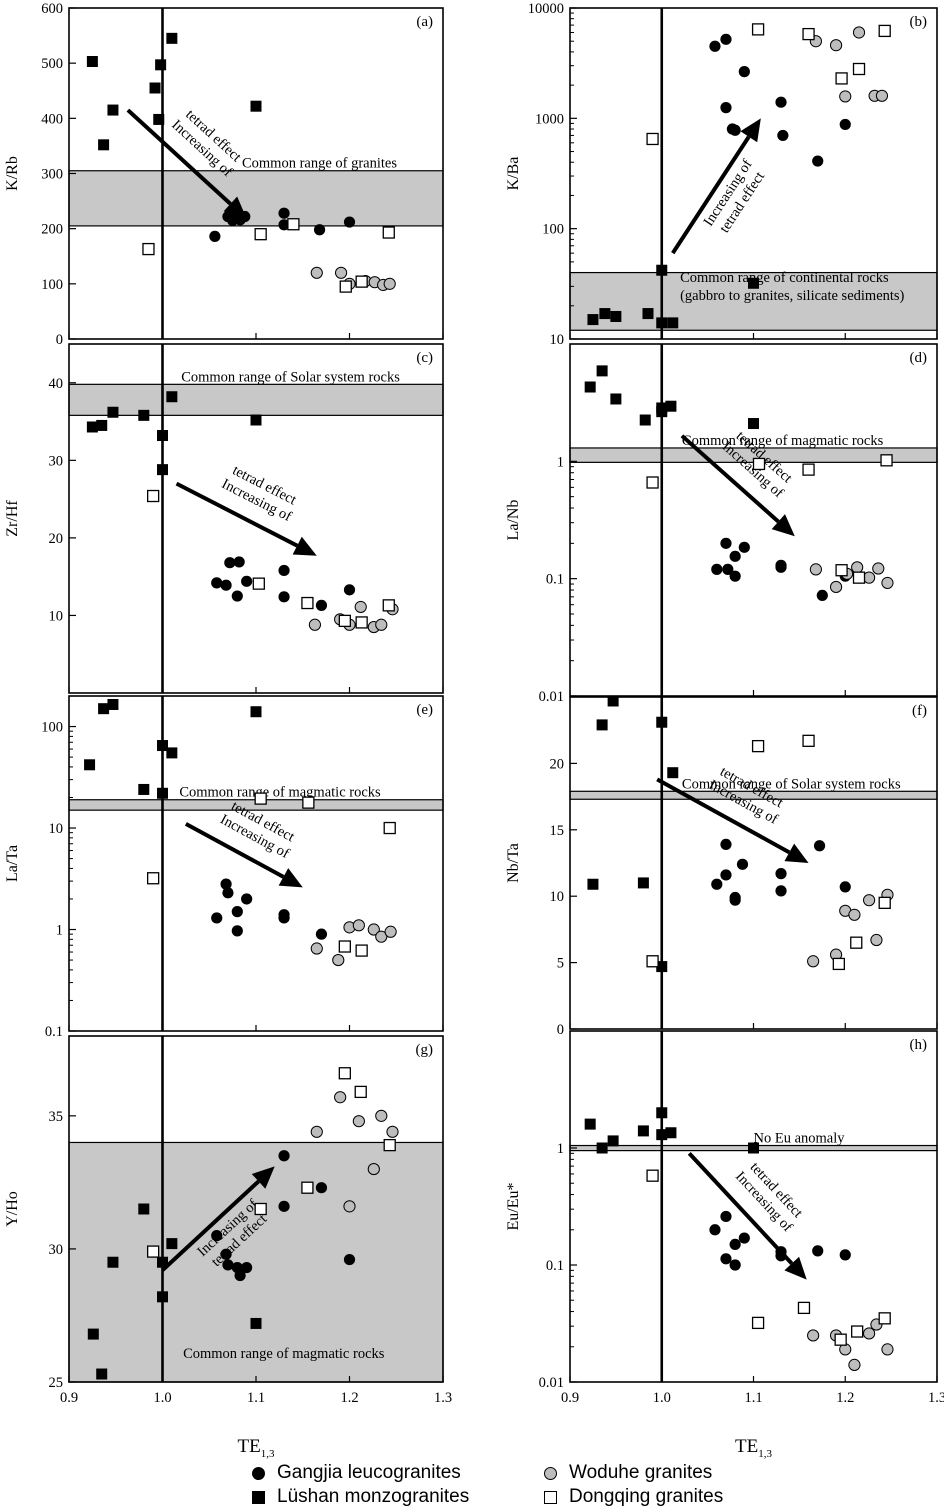  What do you see at coordinates (56, 1250) in the screenshot?
I see `y-tick-label-g: 30` at bounding box center [56, 1250].